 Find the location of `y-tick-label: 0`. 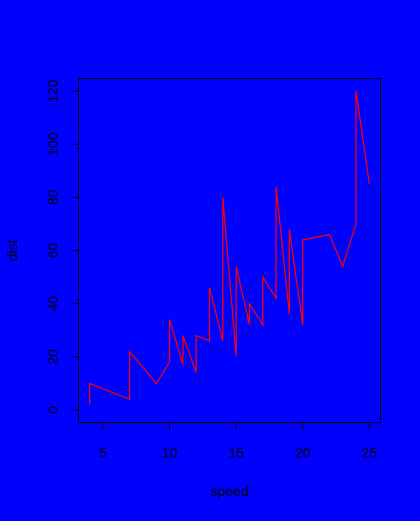

y-tick-label: 0 is located at coordinates (53, 410).